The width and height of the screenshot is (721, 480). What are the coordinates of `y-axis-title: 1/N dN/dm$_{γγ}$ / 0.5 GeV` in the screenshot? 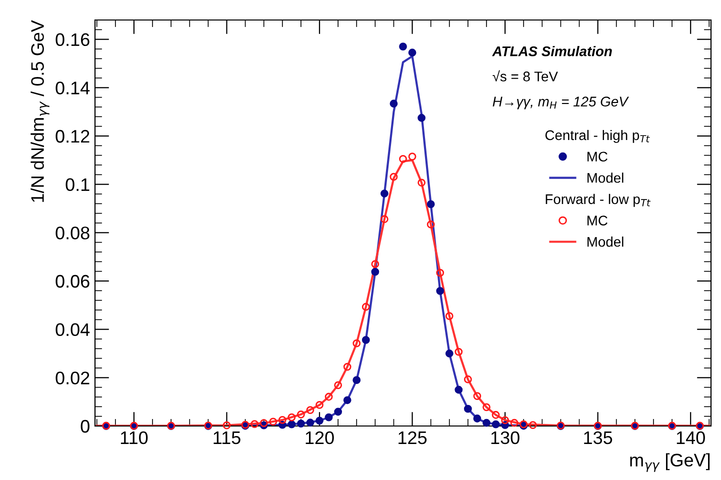 It's located at (40, 111).